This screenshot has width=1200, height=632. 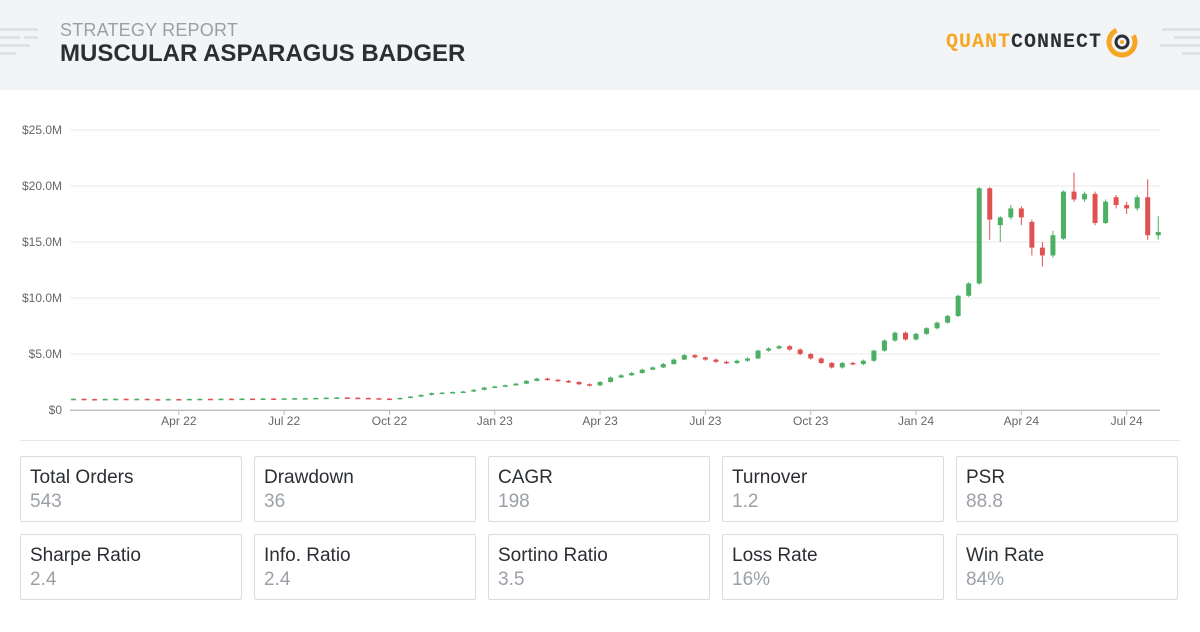 I want to click on stat-card-info-ratio: Info. Ratio 2.4, so click(x=365, y=567).